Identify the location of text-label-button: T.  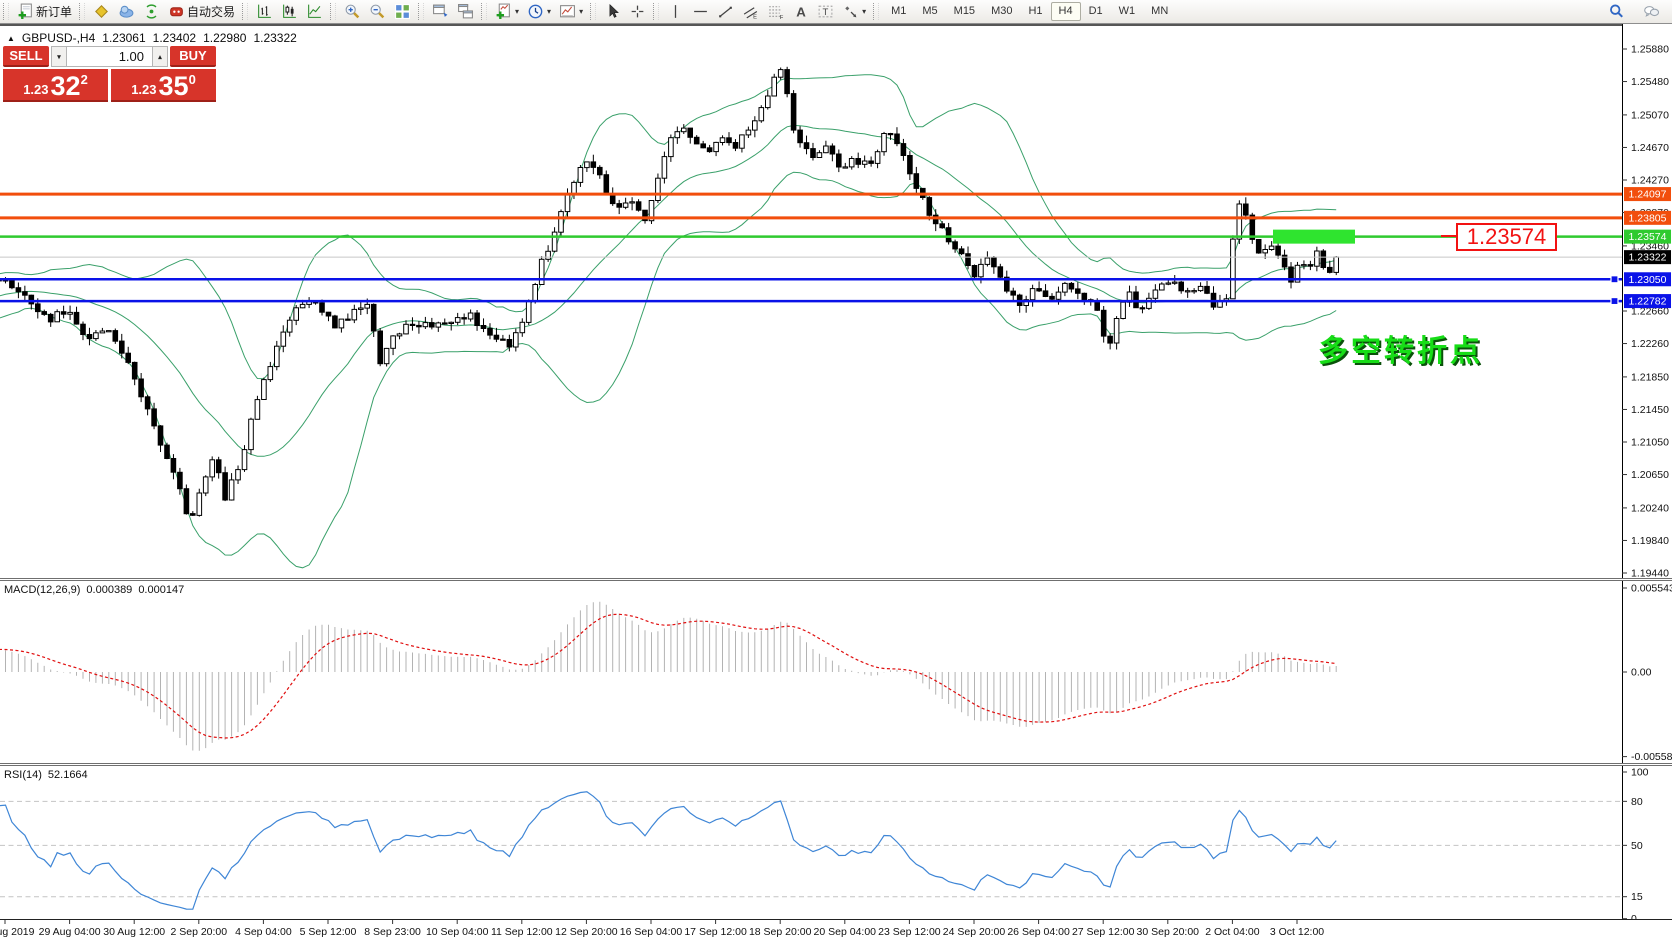
(825, 12).